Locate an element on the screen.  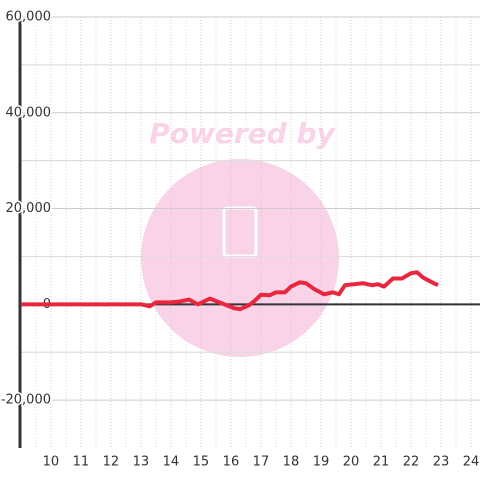
x-tick-label: 12 is located at coordinates (111, 462).